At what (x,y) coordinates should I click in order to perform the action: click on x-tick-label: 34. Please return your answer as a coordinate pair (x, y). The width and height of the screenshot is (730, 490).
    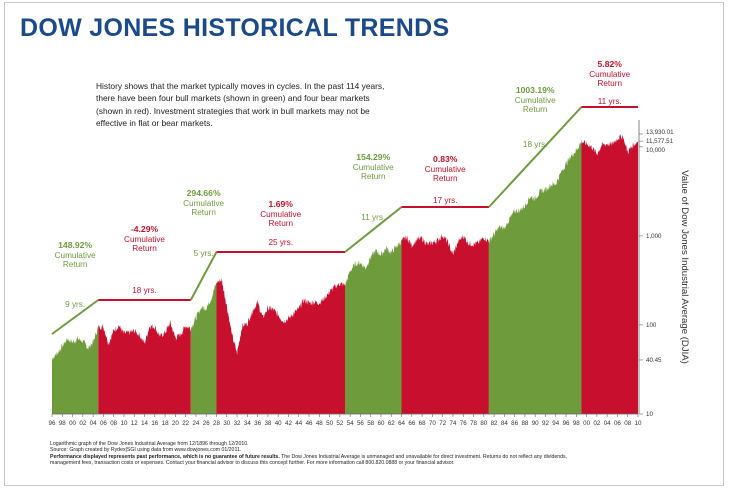
    Looking at the image, I should click on (247, 423).